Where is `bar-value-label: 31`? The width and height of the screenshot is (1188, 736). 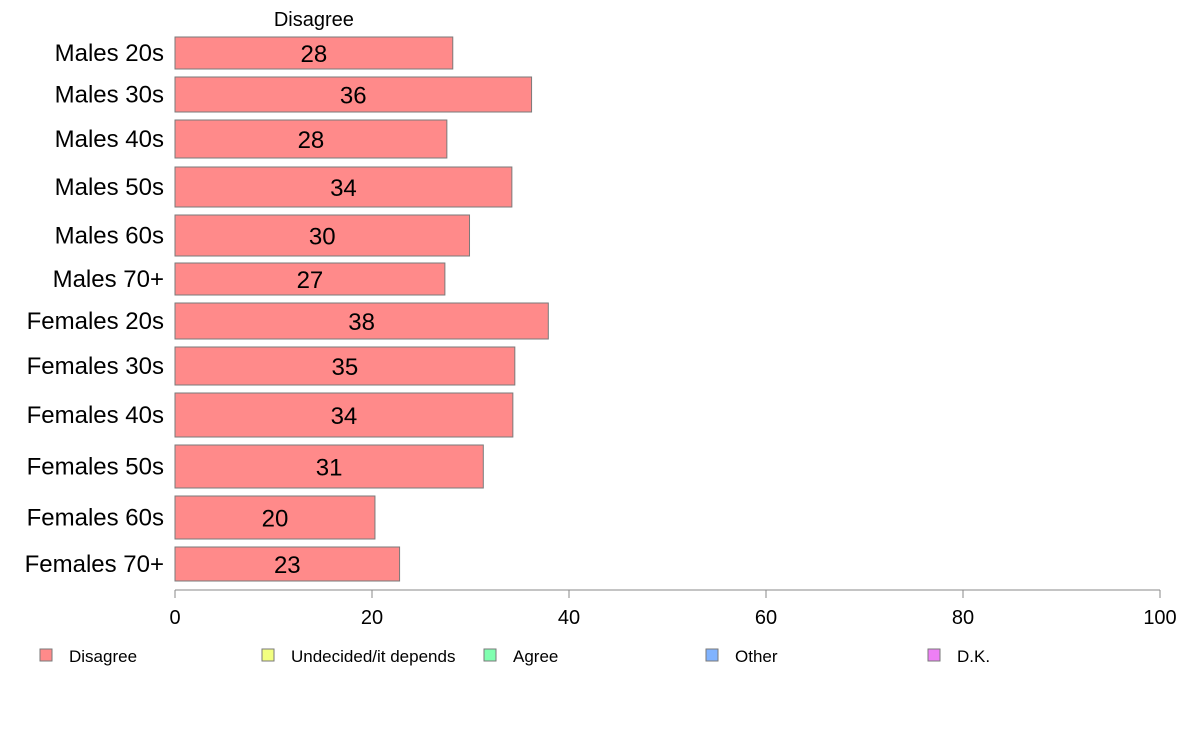 bar-value-label: 31 is located at coordinates (329, 468).